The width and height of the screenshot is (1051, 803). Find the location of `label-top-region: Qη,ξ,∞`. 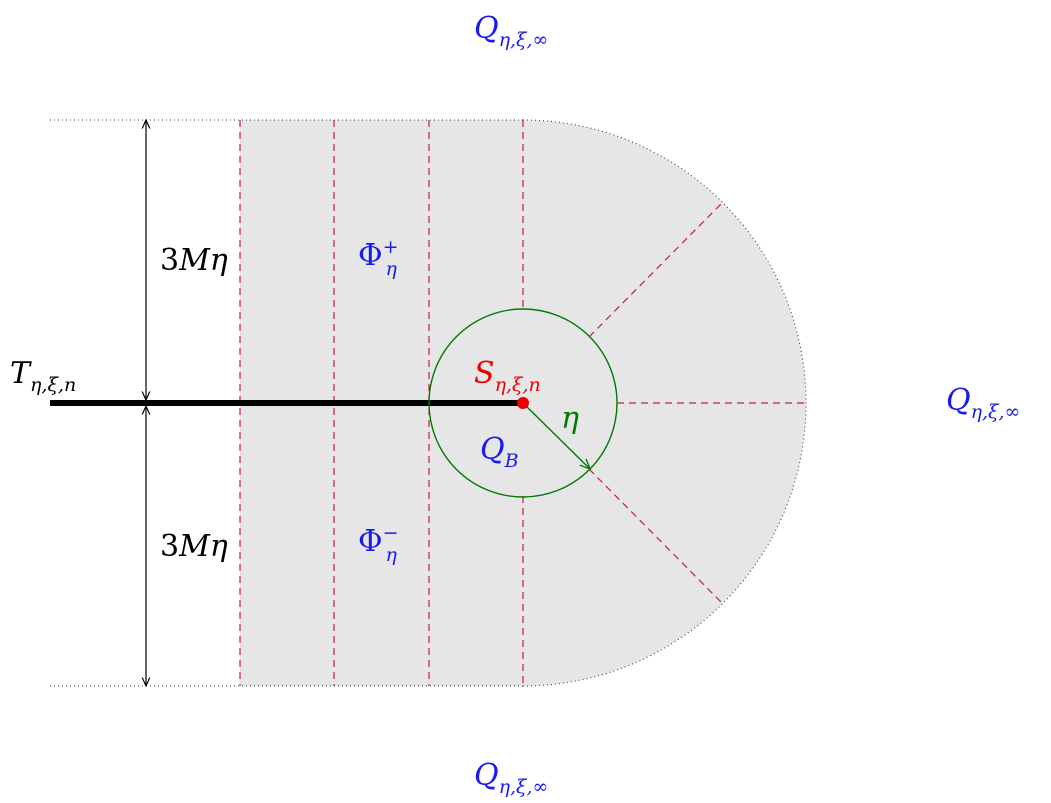

label-top-region: Qη,ξ,∞ is located at coordinates (511, 31).